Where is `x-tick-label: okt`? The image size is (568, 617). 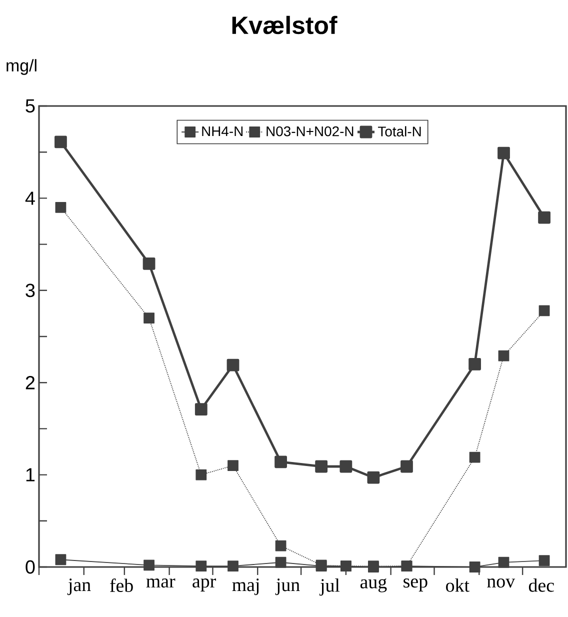
x-tick-label: okt is located at coordinates (458, 585).